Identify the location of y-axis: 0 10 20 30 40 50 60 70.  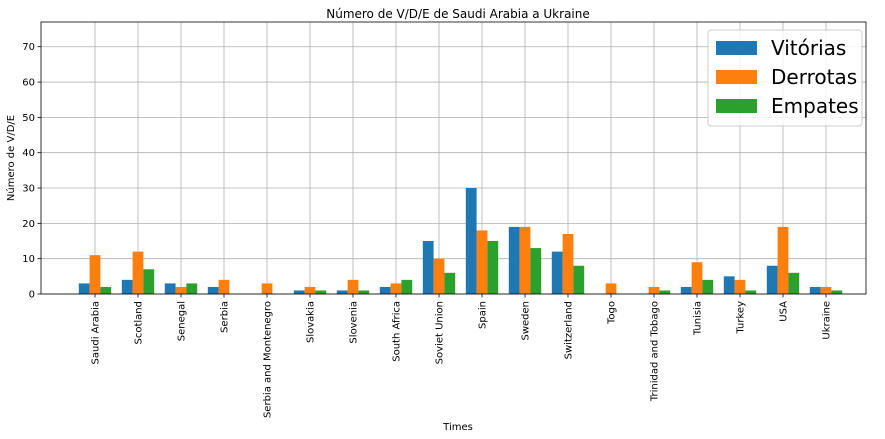
(31, 171).